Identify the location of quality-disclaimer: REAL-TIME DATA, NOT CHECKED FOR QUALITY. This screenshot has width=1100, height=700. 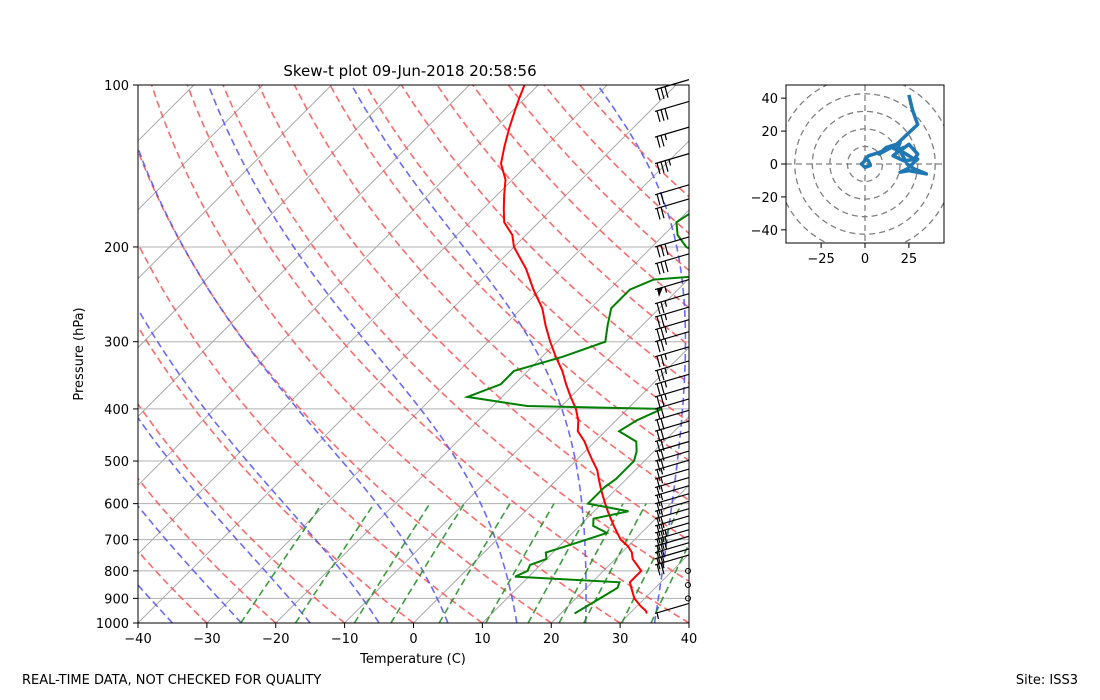
(172, 680).